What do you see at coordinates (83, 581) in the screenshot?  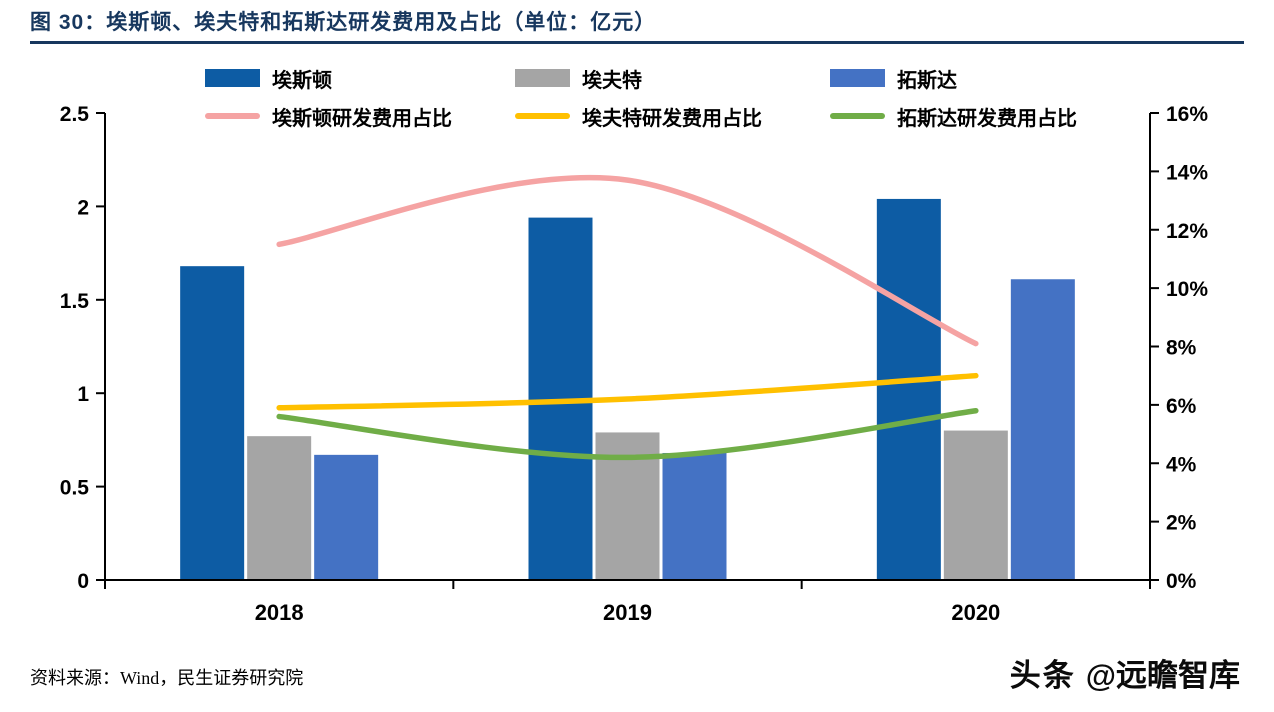 I see `left-tick-label: 0` at bounding box center [83, 581].